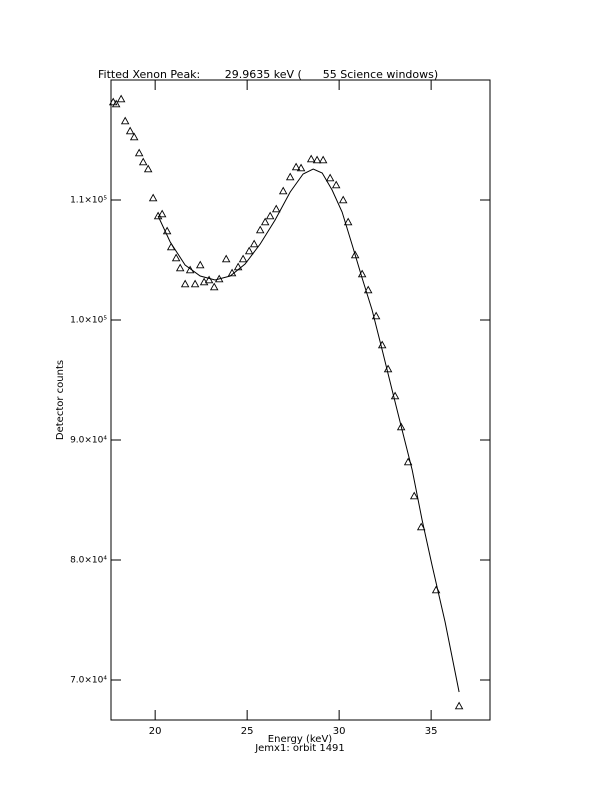  Describe the element at coordinates (88, 201) in the screenshot. I see `y-tick-label: 1.1×10⁵` at that location.